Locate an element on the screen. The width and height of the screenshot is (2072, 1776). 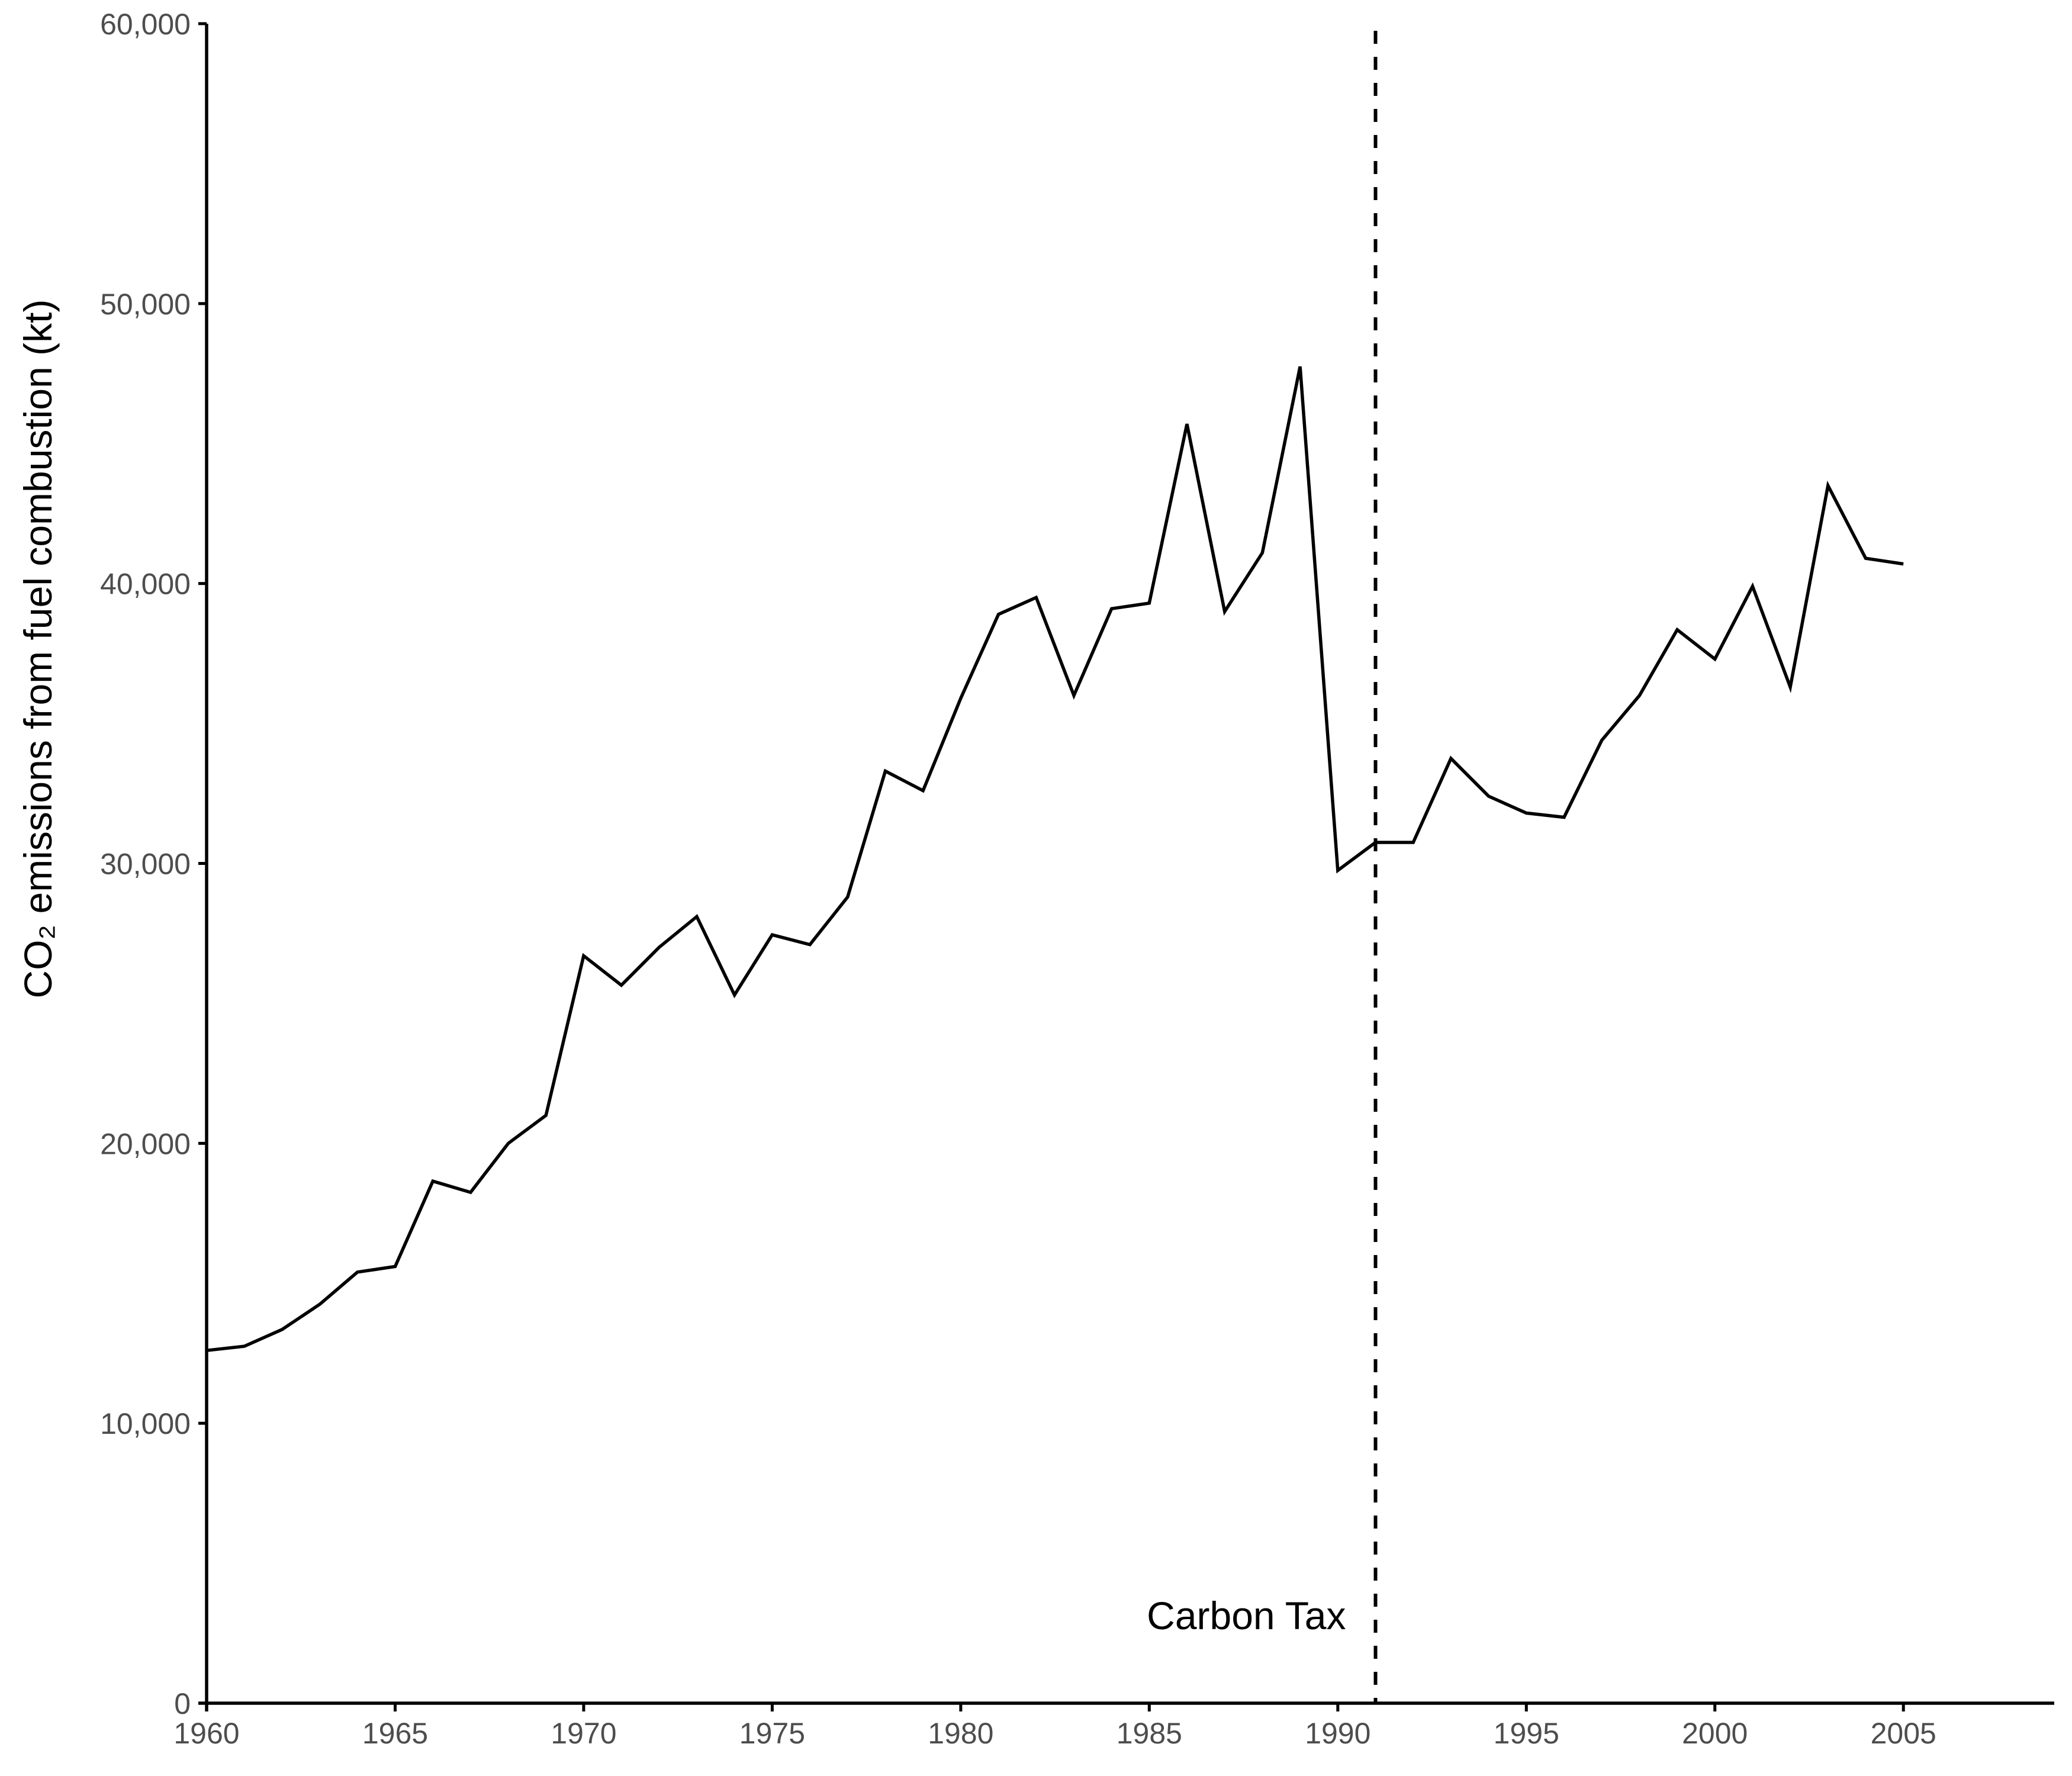
x-tick-label: 2000 is located at coordinates (1715, 1733).